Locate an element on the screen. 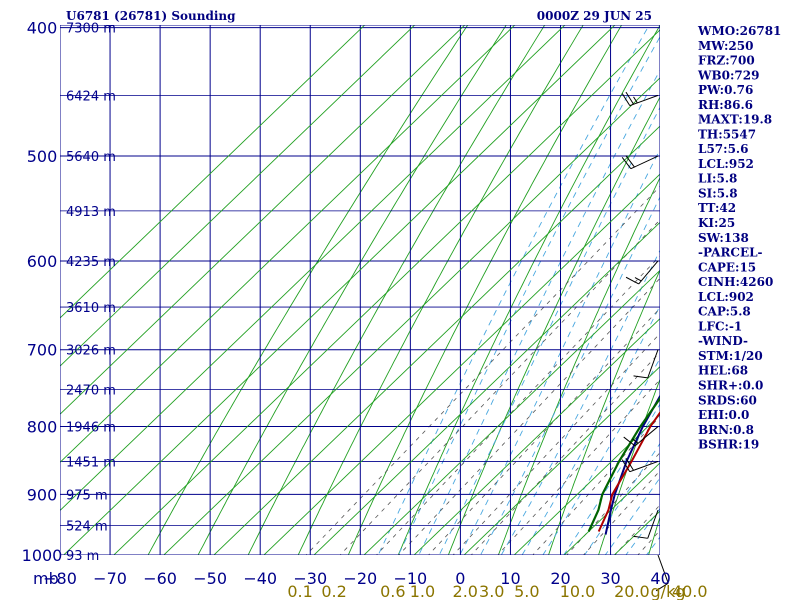 The width and height of the screenshot is (800, 600). dewpoint-trace is located at coordinates (623, 464).